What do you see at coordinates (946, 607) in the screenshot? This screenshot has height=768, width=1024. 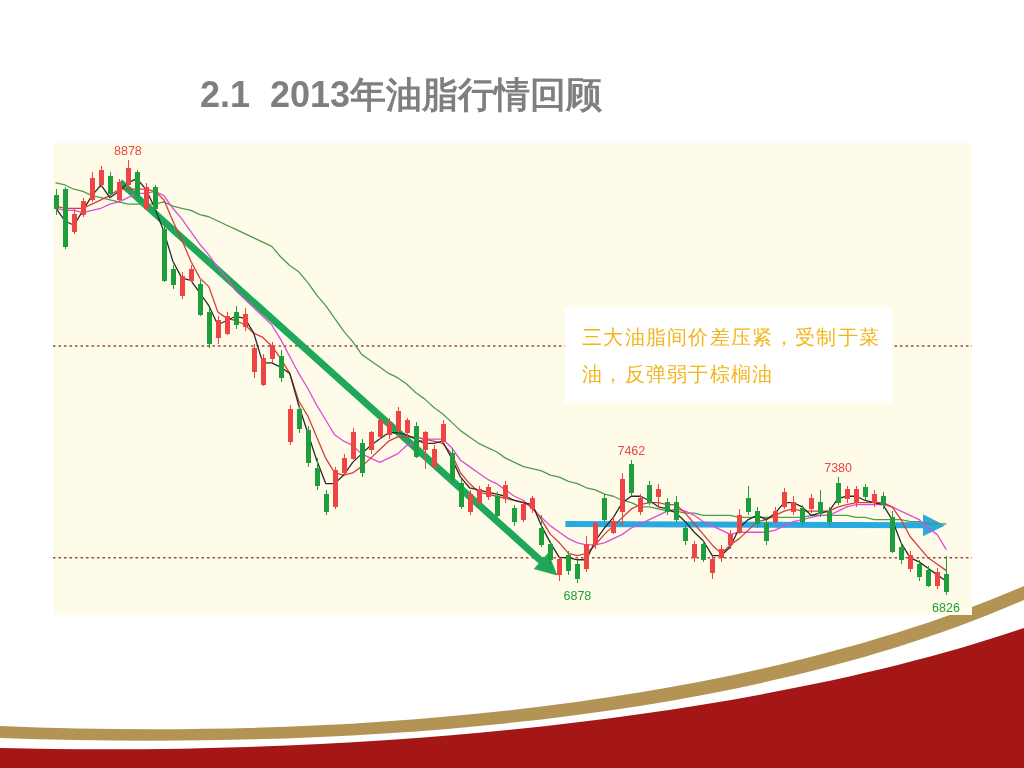 I see `annotation: 6826` at bounding box center [946, 607].